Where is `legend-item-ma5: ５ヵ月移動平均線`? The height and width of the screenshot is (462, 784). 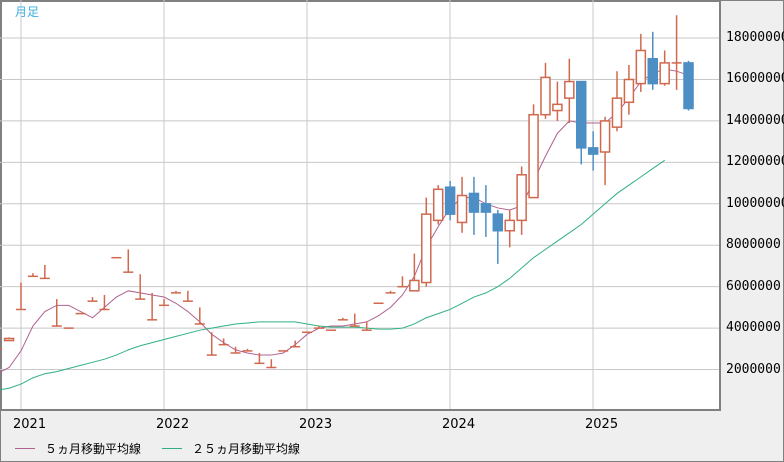
legend-item-ma5: ５ヵ月移動平均線 is located at coordinates (78, 448).